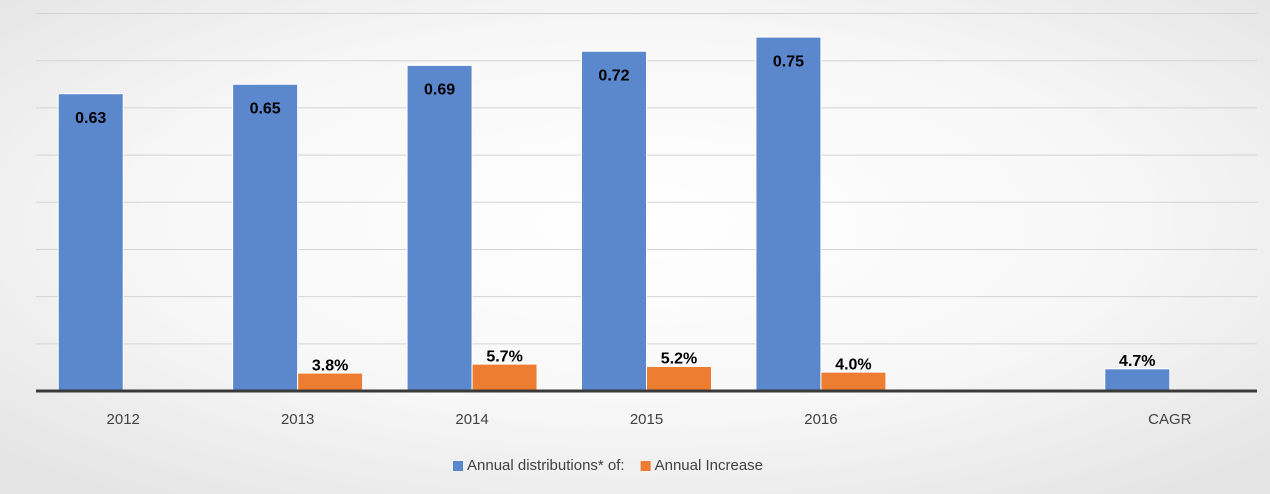 The width and height of the screenshot is (1270, 494). Describe the element at coordinates (90, 118) in the screenshot. I see `value-label: 0.63` at that location.